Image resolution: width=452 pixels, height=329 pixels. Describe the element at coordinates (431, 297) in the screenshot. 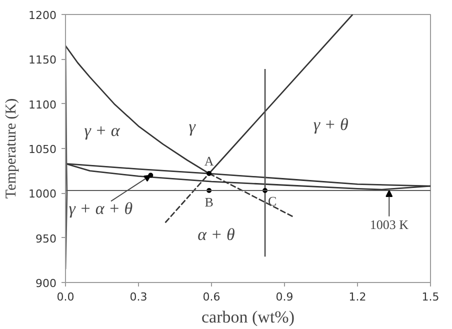

I see `x-tick-label: 1.5` at that location.